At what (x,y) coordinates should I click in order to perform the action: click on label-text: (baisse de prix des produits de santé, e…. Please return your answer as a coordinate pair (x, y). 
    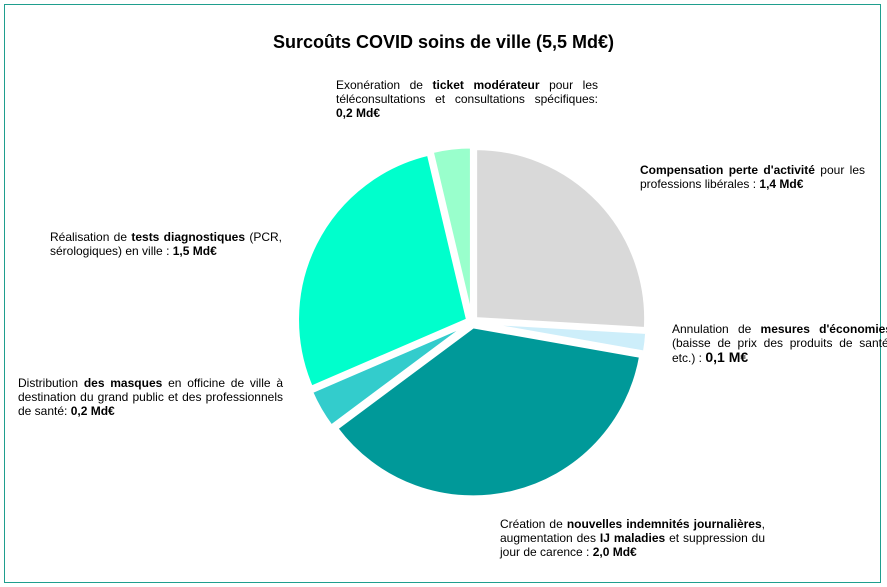
    Looking at the image, I should click on (779, 350).